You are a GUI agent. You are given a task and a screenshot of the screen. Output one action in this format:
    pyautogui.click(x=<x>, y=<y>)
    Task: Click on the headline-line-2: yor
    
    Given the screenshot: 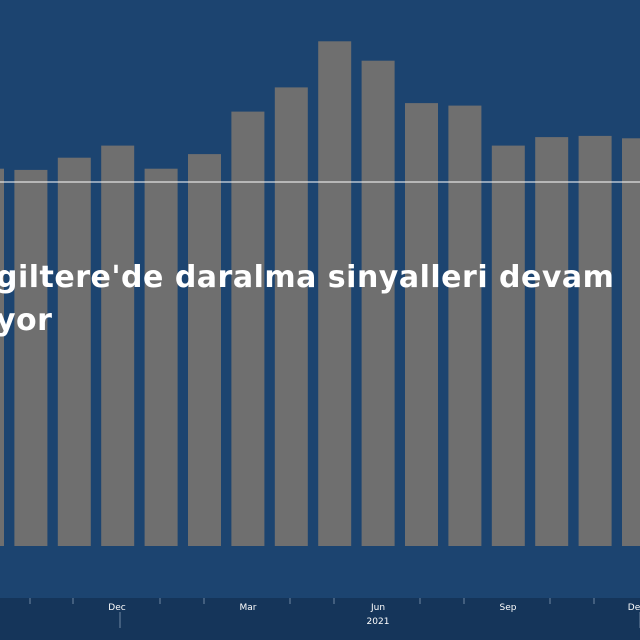 What is the action you would take?
    pyautogui.click(x=26, y=320)
    